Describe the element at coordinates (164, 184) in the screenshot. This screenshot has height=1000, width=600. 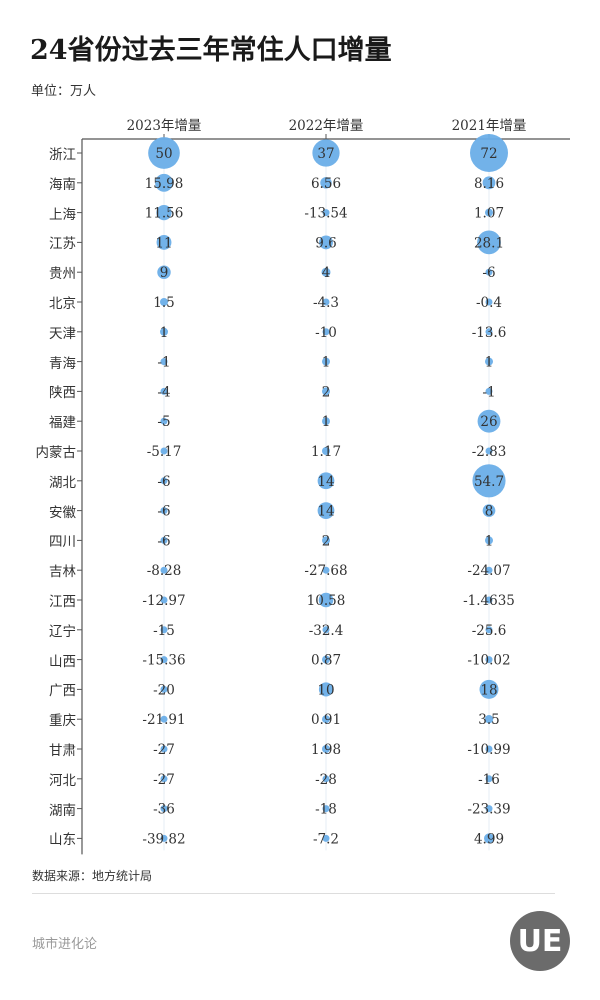
I see `data-label: 15.98` at that location.